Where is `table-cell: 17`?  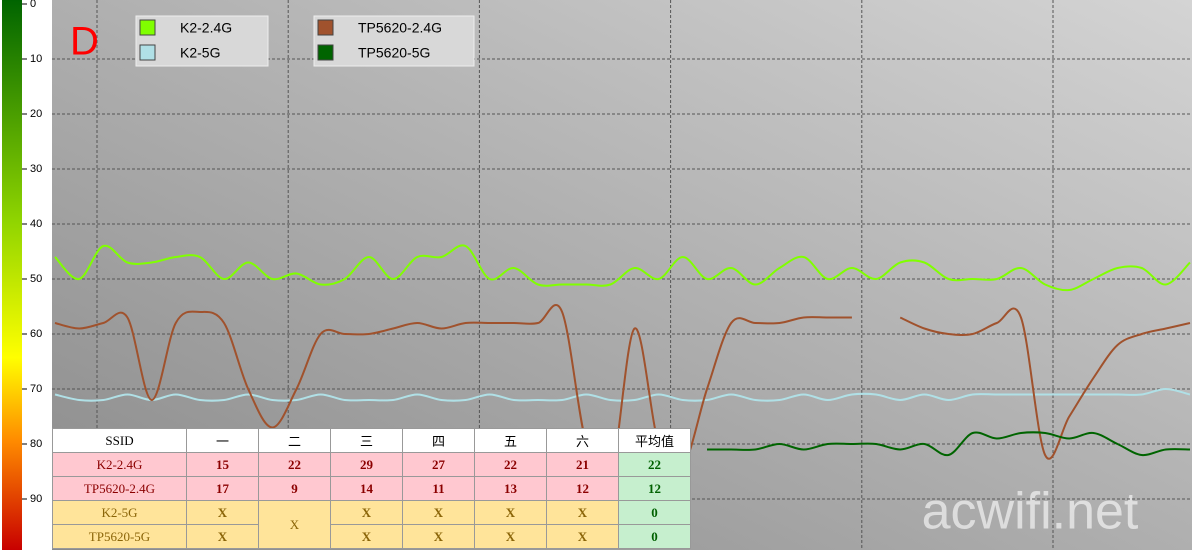
table-cell: 17 is located at coordinates (222, 488).